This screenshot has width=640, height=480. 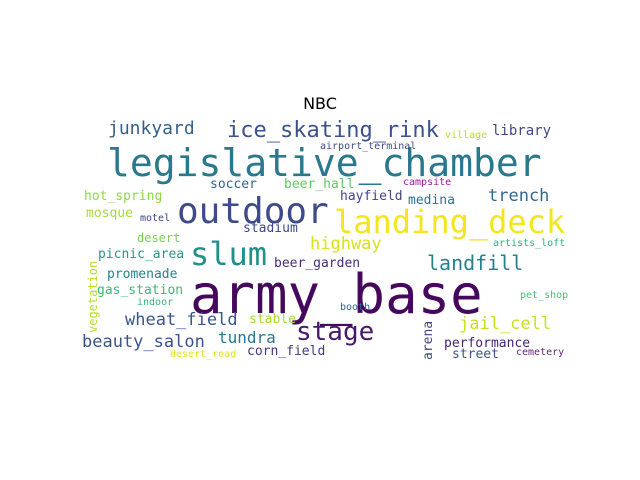 I want to click on cloud-word: junkyard, so click(x=151, y=129).